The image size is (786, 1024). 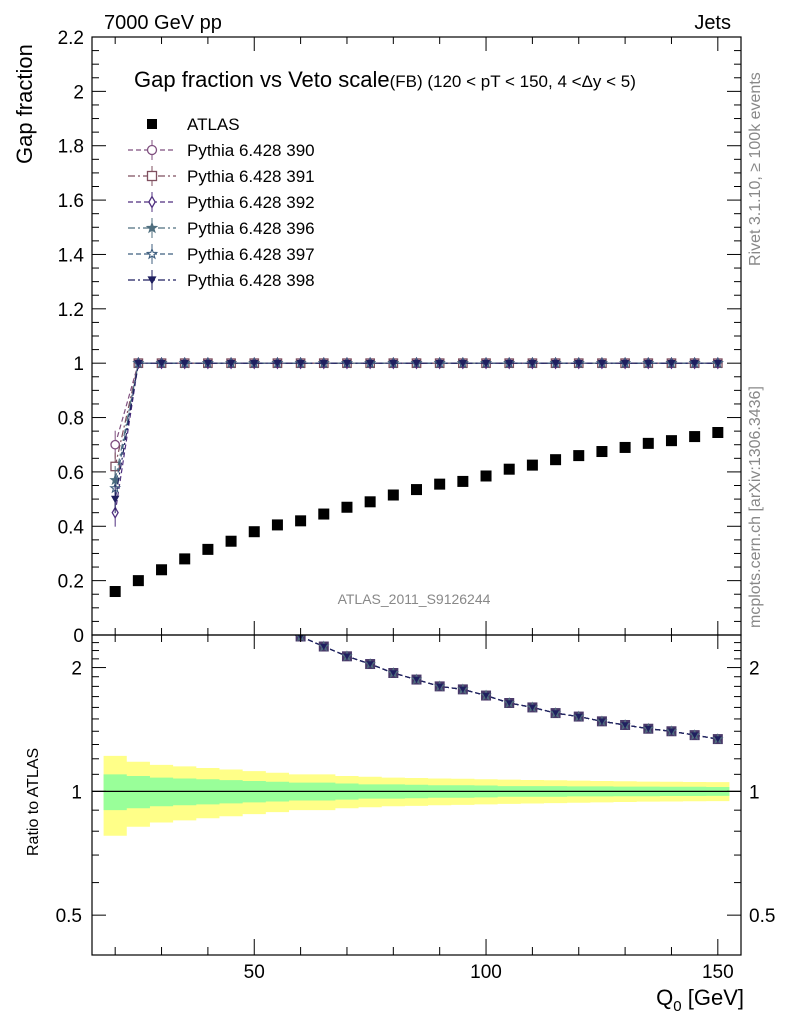 What do you see at coordinates (754, 669) in the screenshot?
I see `ratio-ytick-label-right: 2` at bounding box center [754, 669].